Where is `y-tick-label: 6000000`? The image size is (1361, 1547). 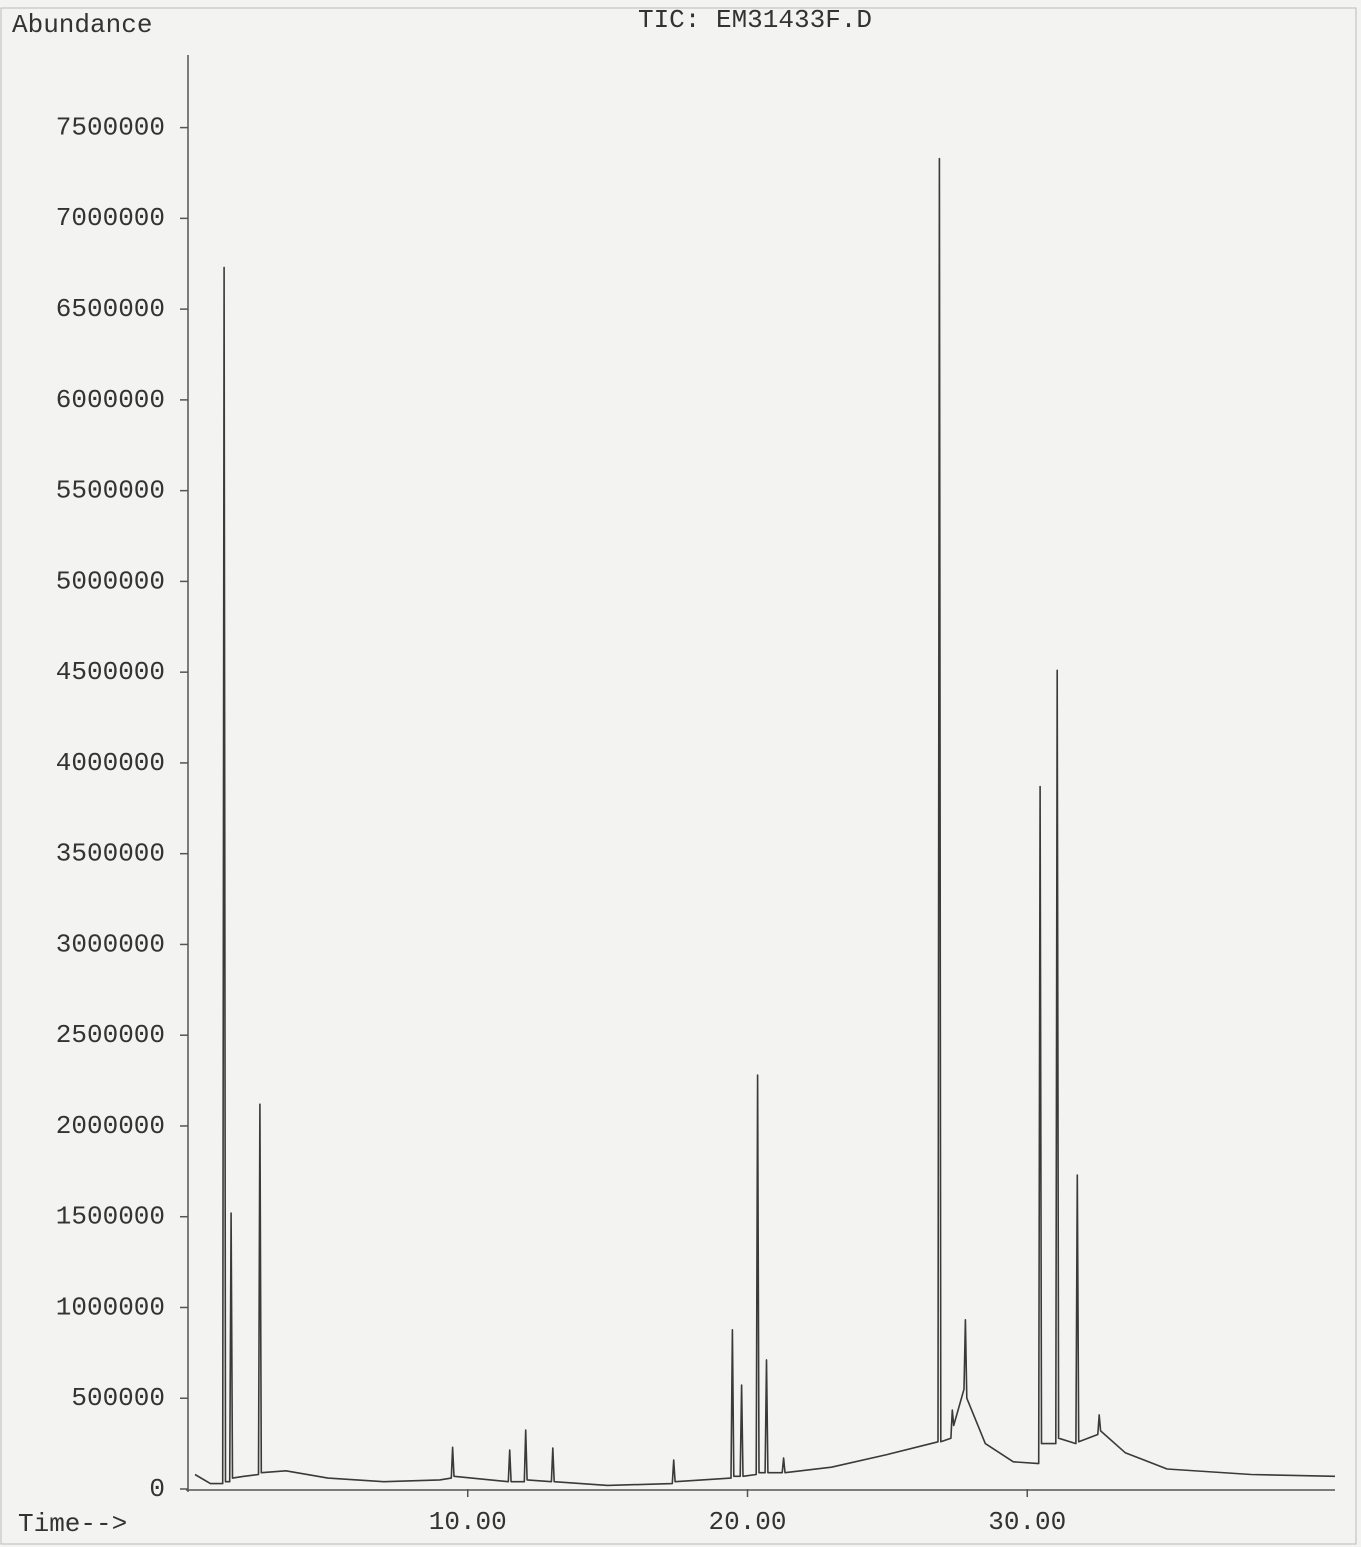 y-tick-label: 6000000 is located at coordinates (110, 400).